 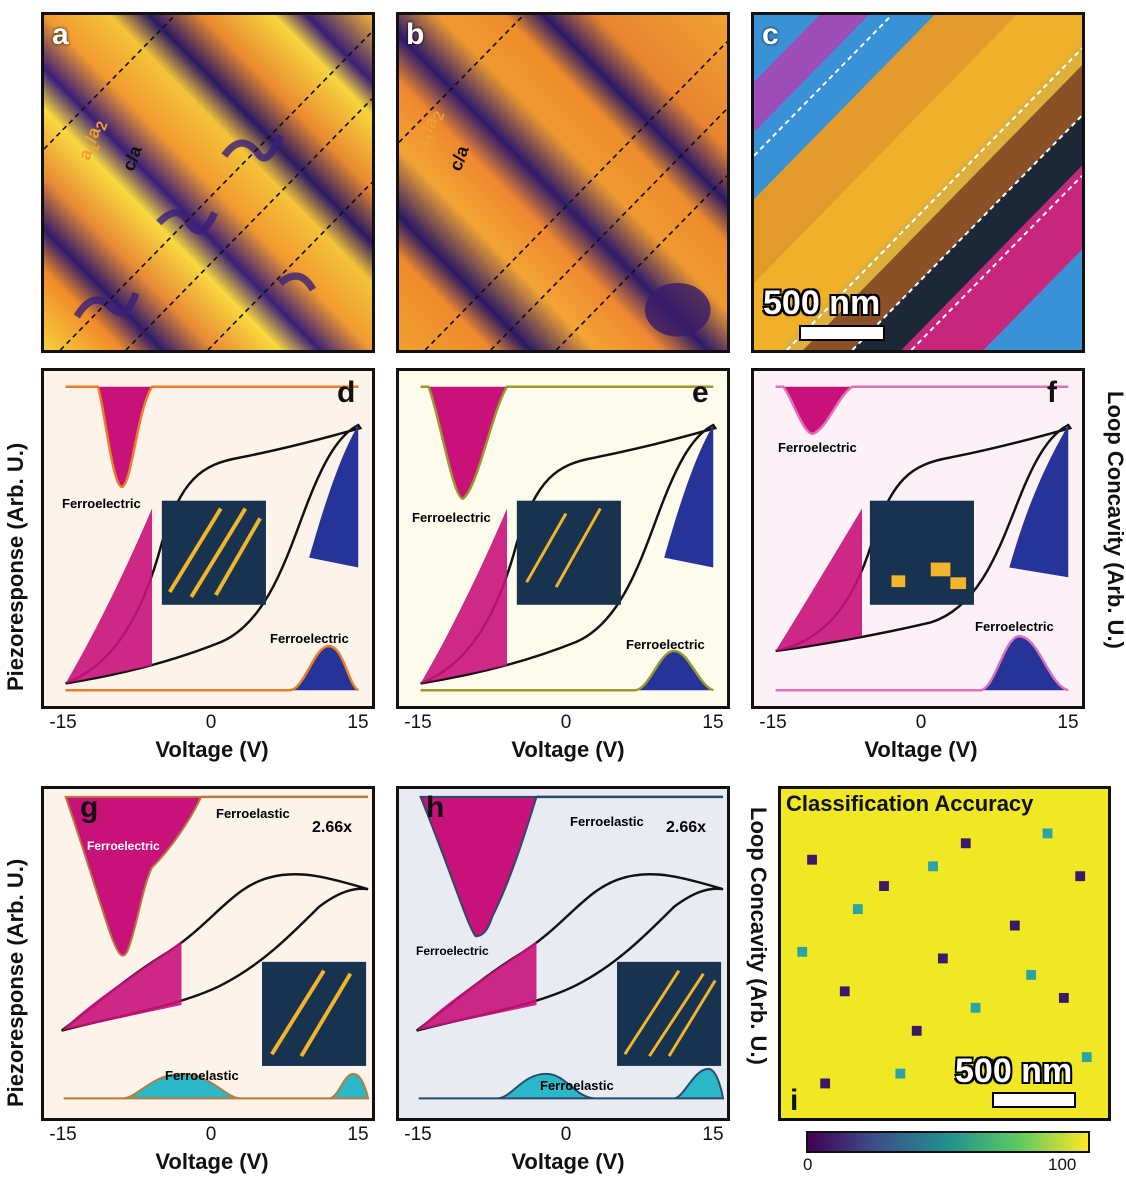 I want to click on panel-letter-d: d, so click(x=346, y=392).